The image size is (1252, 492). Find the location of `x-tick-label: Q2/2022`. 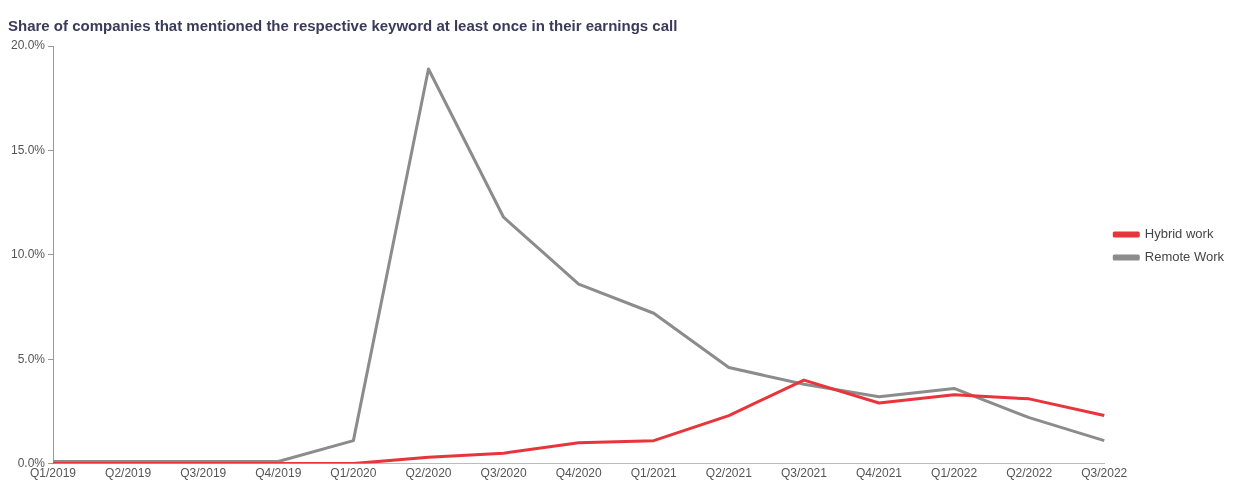

x-tick-label: Q2/2022 is located at coordinates (1029, 473).